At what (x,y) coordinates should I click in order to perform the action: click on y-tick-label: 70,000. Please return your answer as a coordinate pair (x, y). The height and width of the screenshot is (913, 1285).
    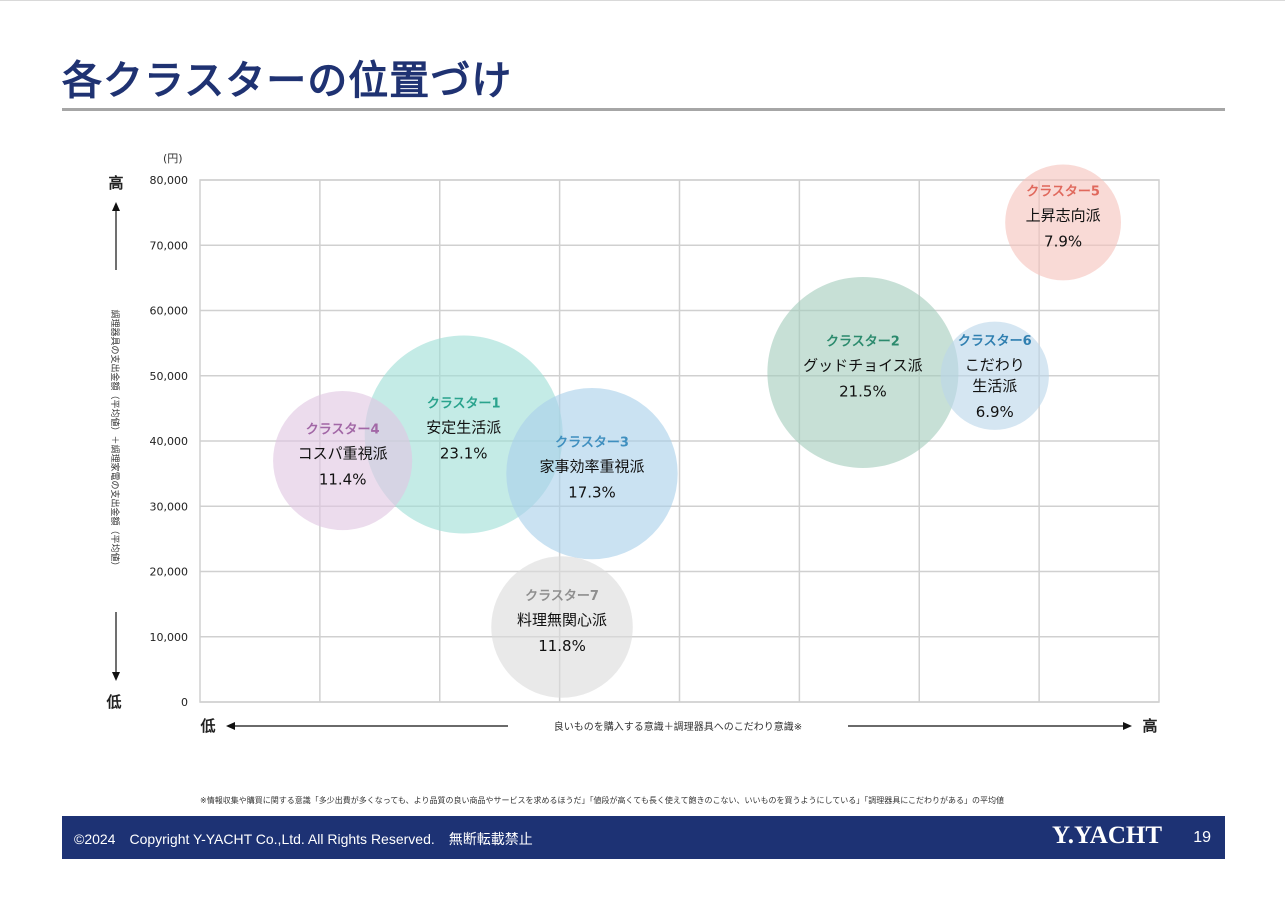
    Looking at the image, I should click on (169, 245).